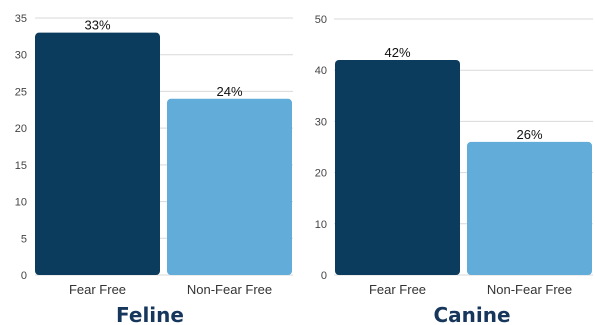 This screenshot has height=325, width=595. Describe the element at coordinates (24, 239) in the screenshot. I see `y-tick-label: 5` at that location.